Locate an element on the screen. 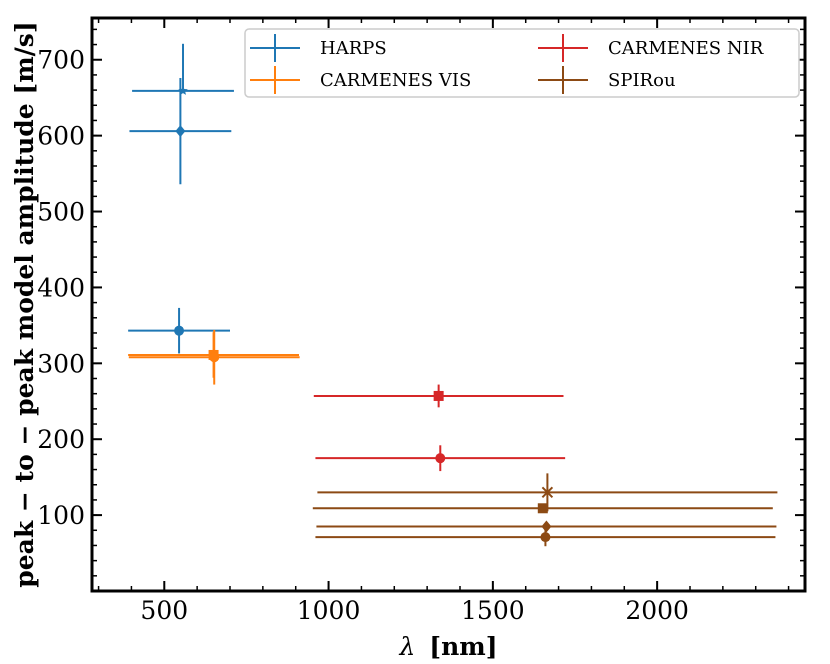 This screenshot has width=830, height=664. y-tick-label: 500 is located at coordinates (61, 212).